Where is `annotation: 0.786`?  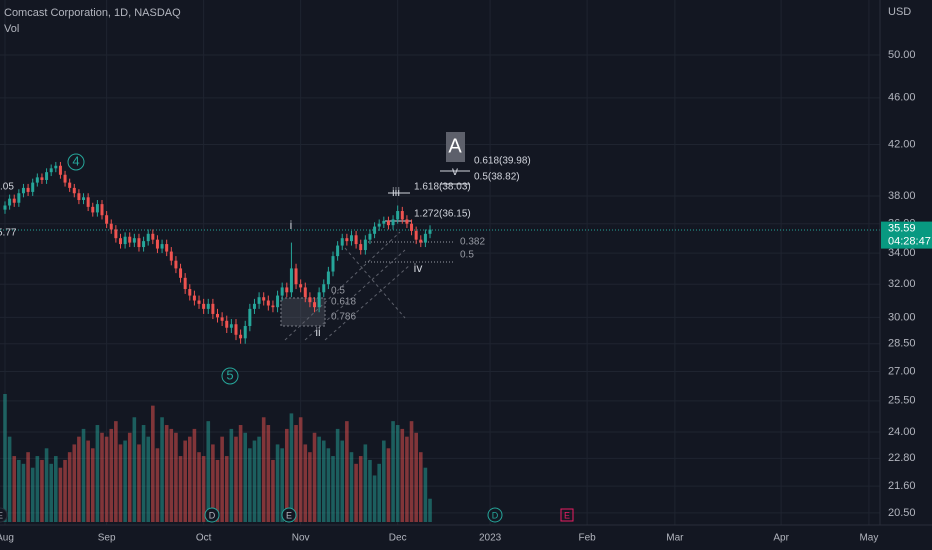 annotation: 0.786 is located at coordinates (343, 317).